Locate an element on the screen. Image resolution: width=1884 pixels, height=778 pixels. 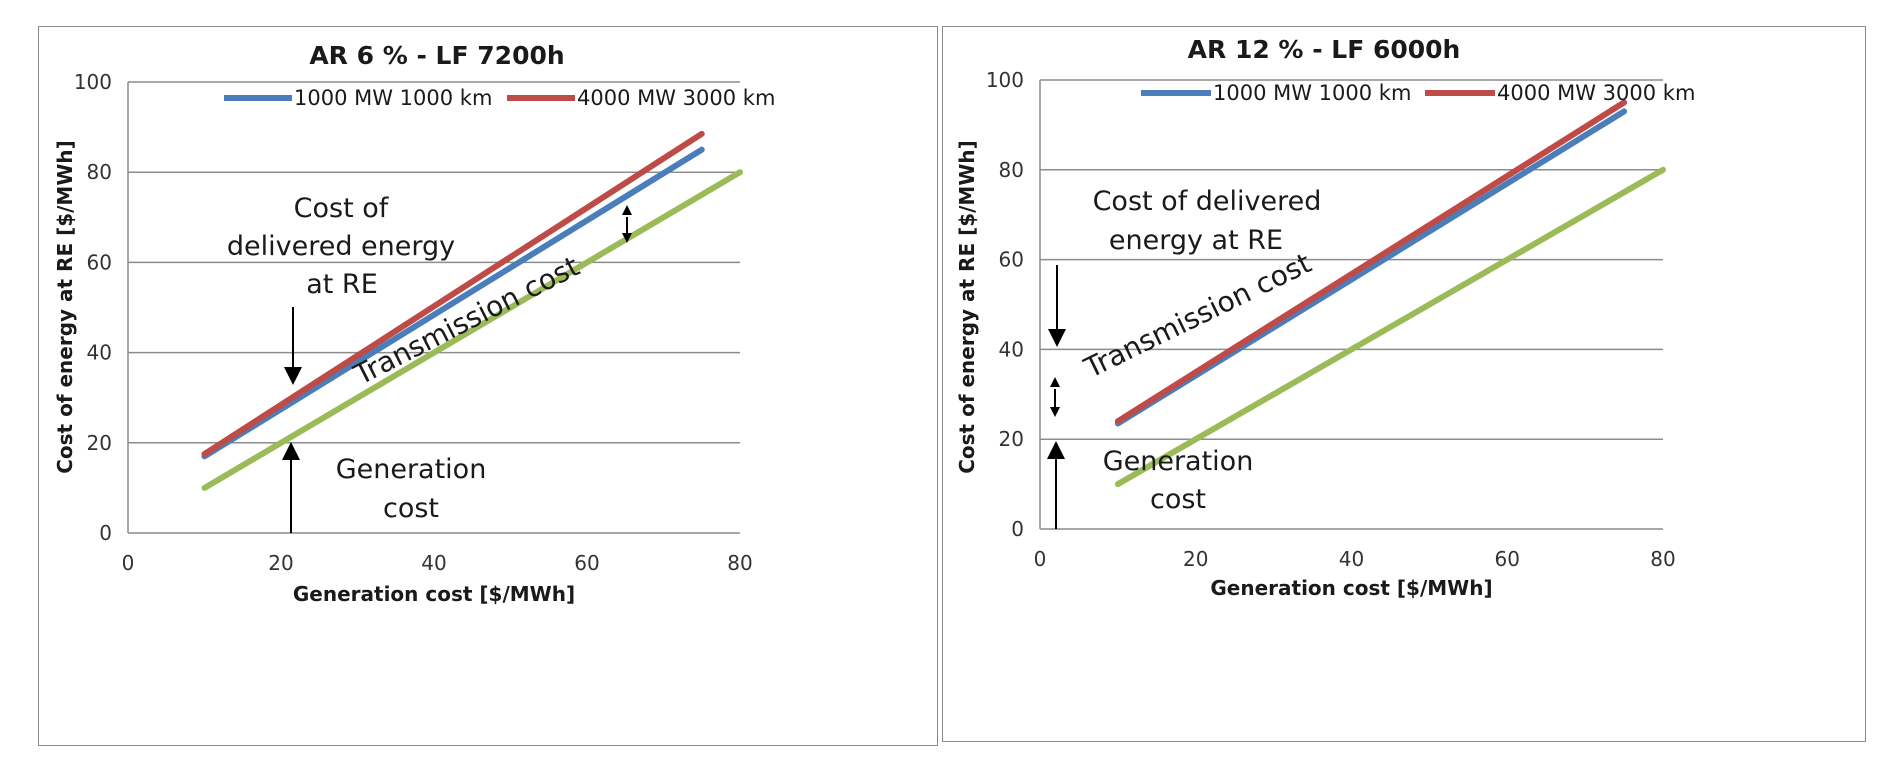
y-axis-title-right: Cost of energy at RE [$/MWh] is located at coordinates (967, 307).